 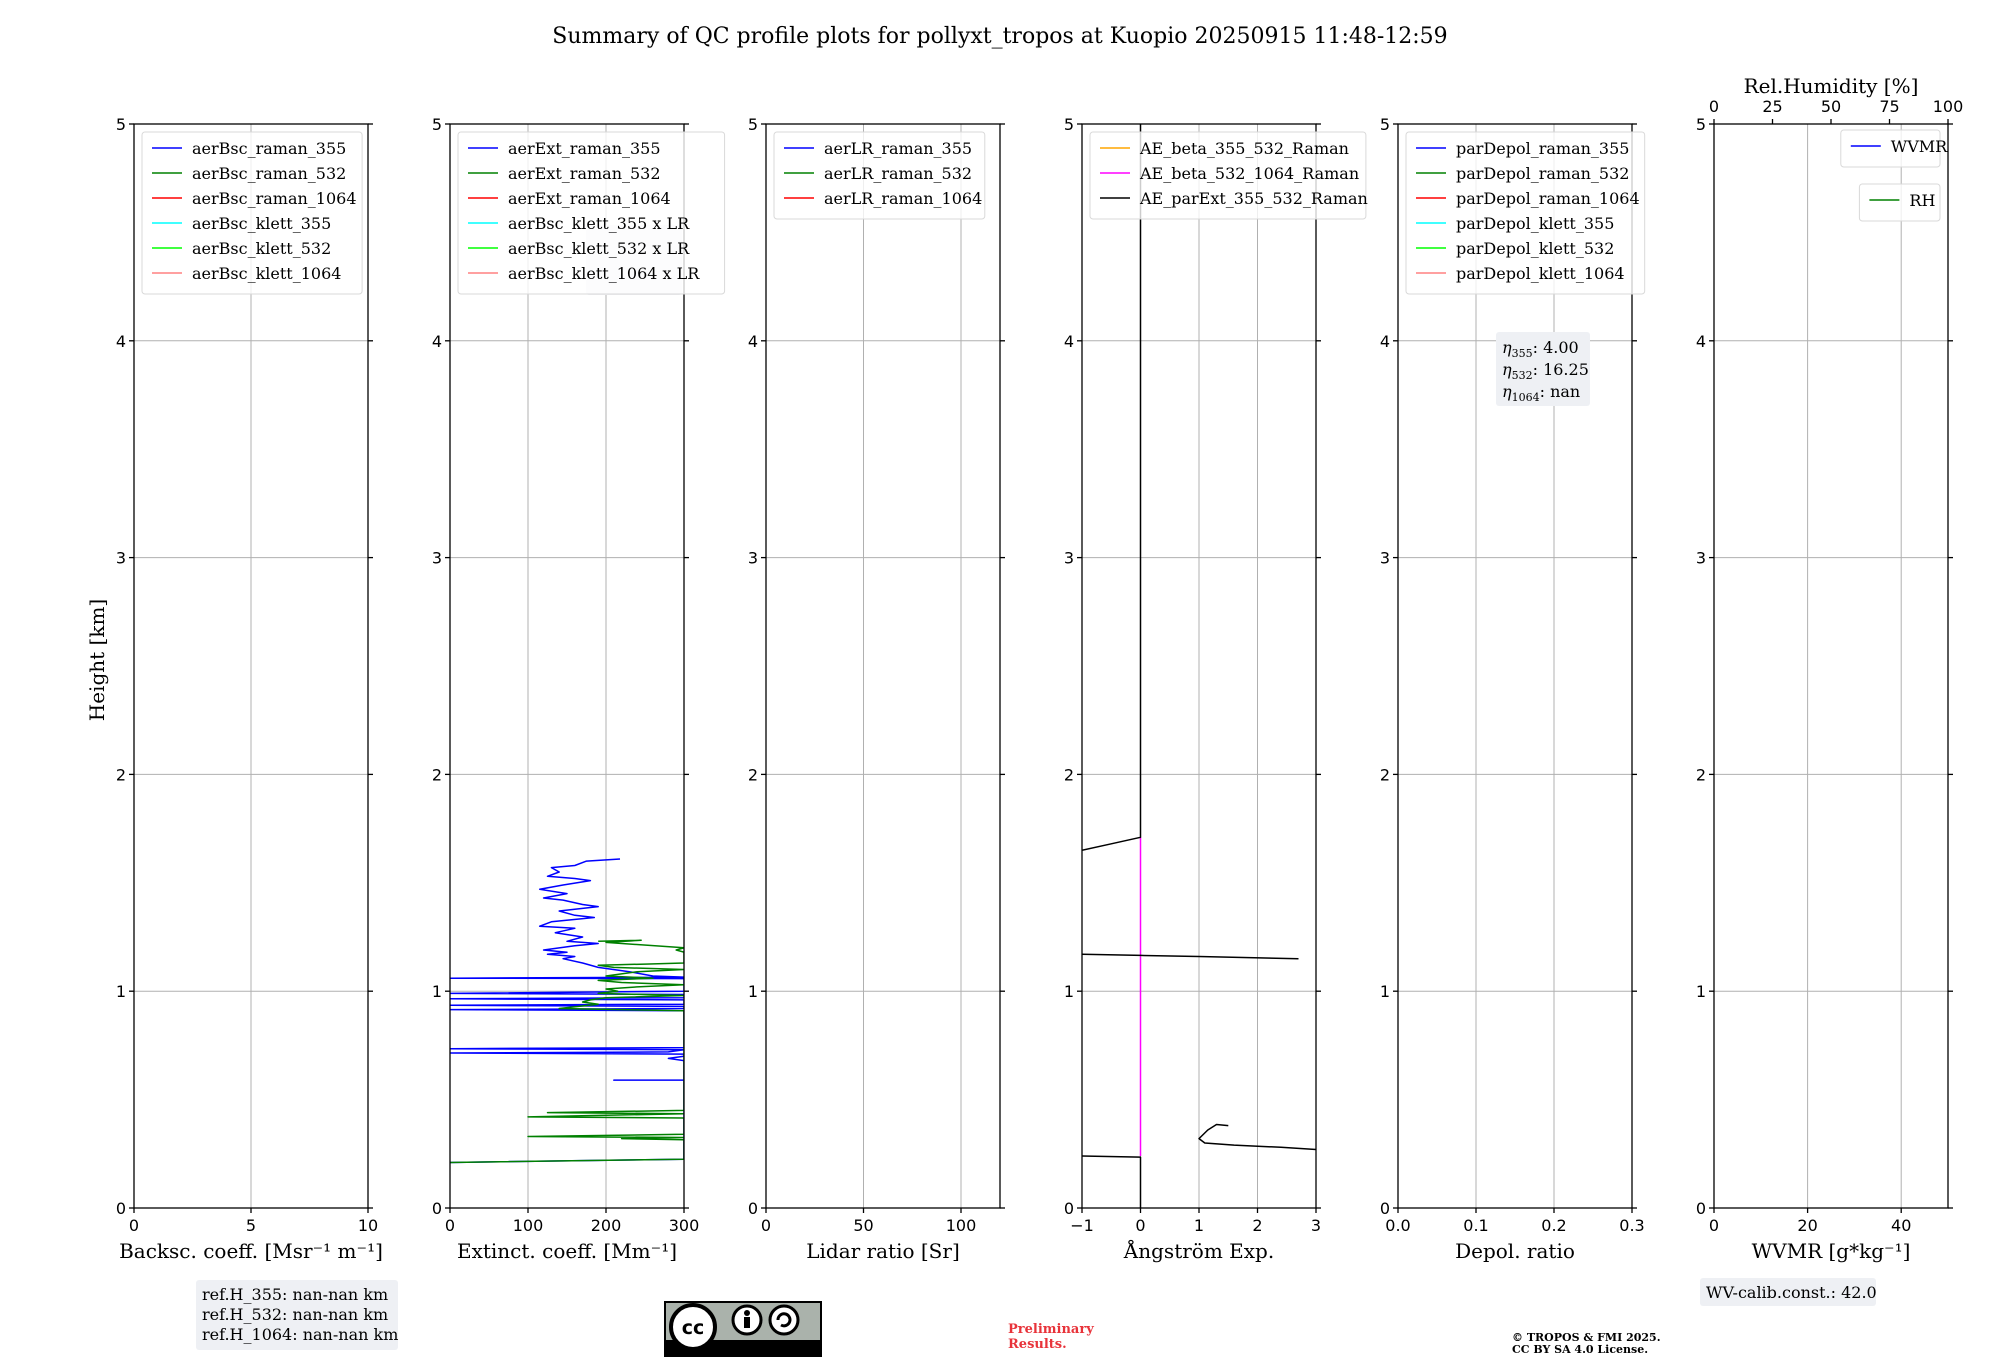 I want to click on by-person-body, so click(x=747, y=1322).